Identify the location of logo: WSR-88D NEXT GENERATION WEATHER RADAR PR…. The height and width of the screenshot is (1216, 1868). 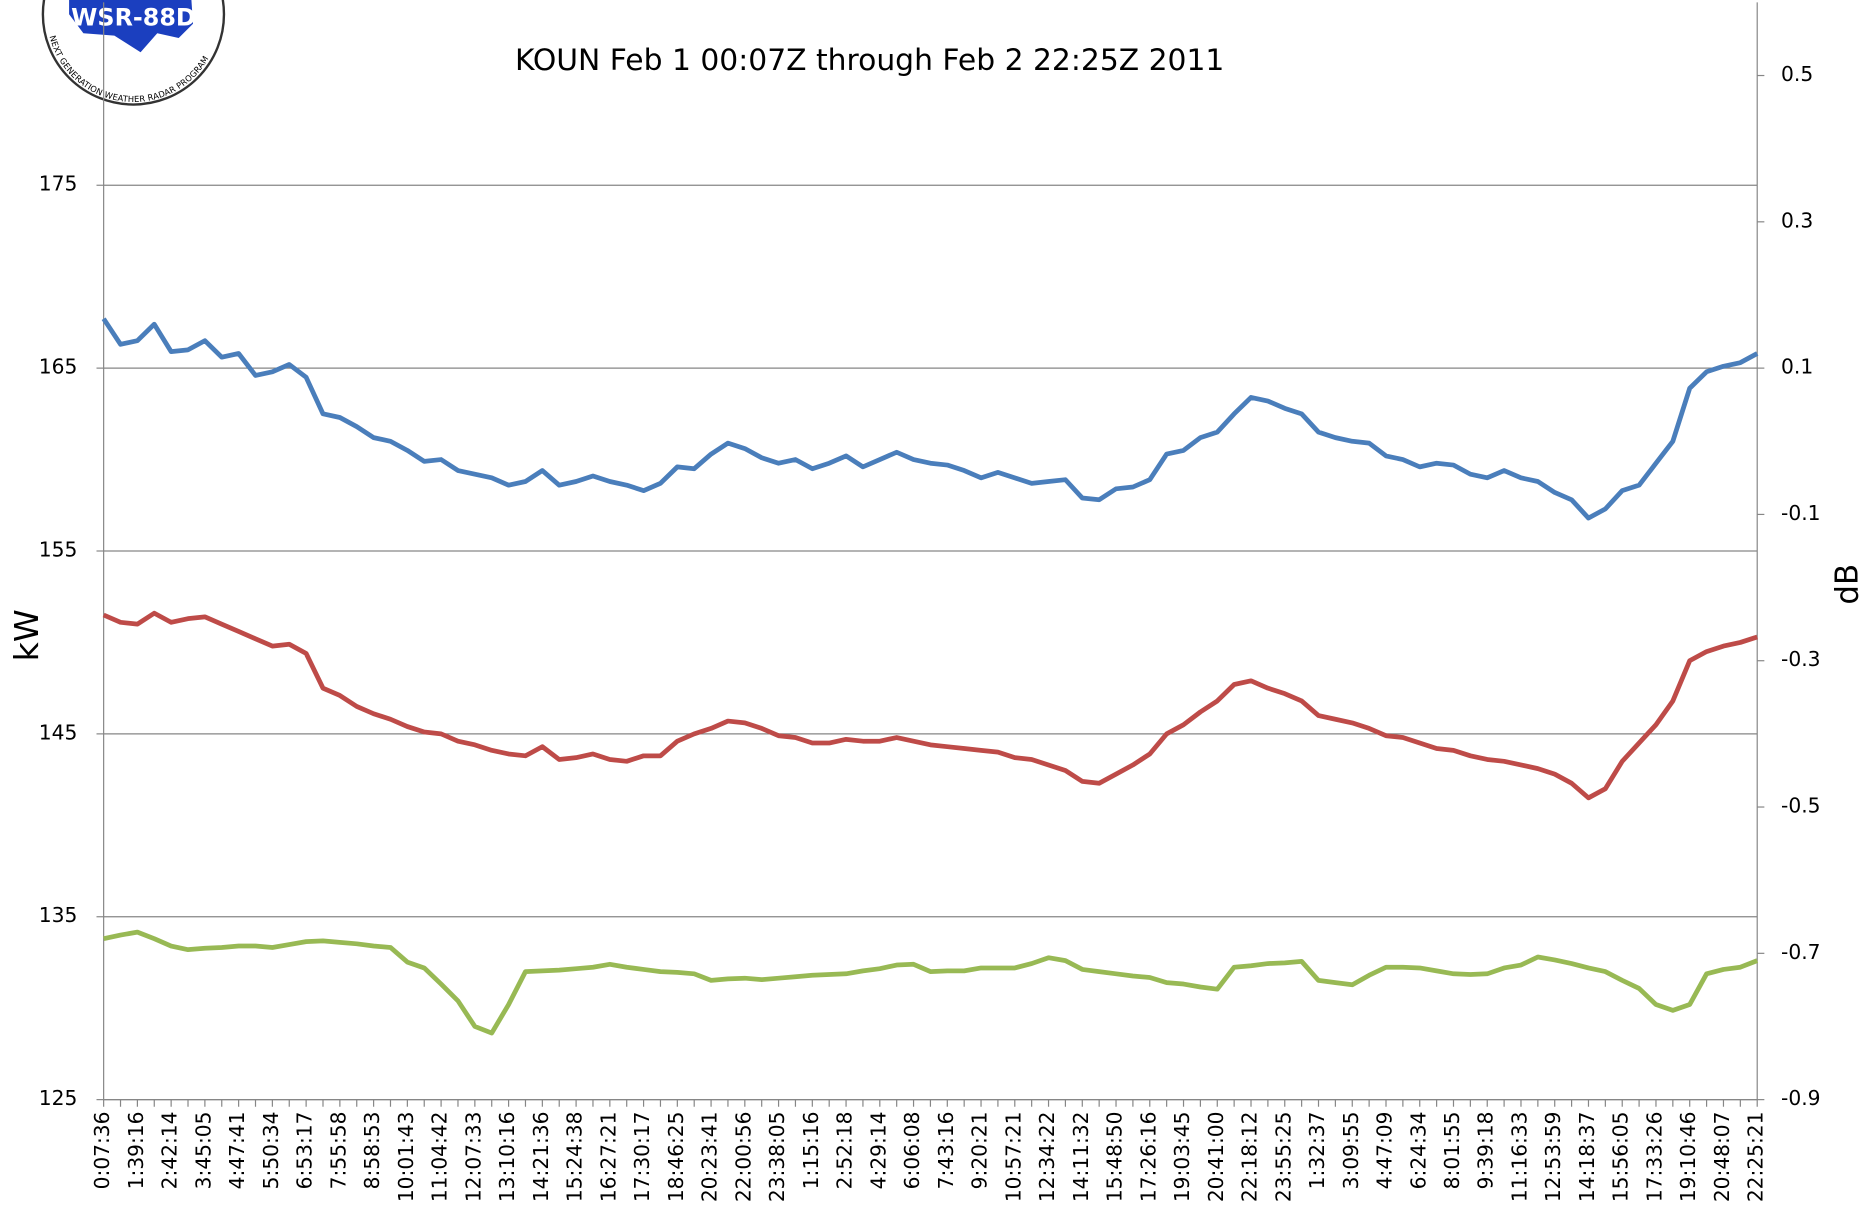
(133, 53).